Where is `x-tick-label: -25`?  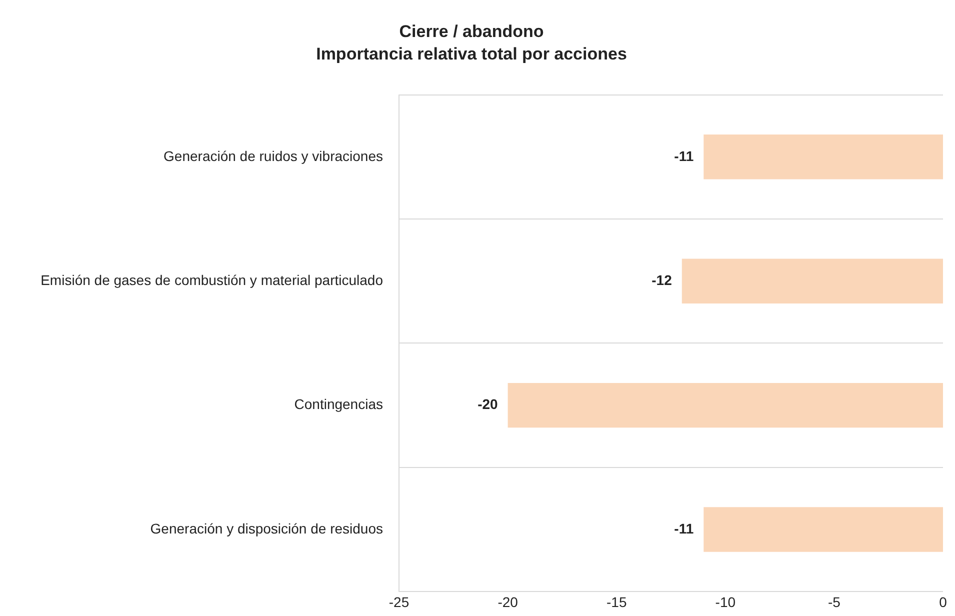 x-tick-label: -25 is located at coordinates (399, 602).